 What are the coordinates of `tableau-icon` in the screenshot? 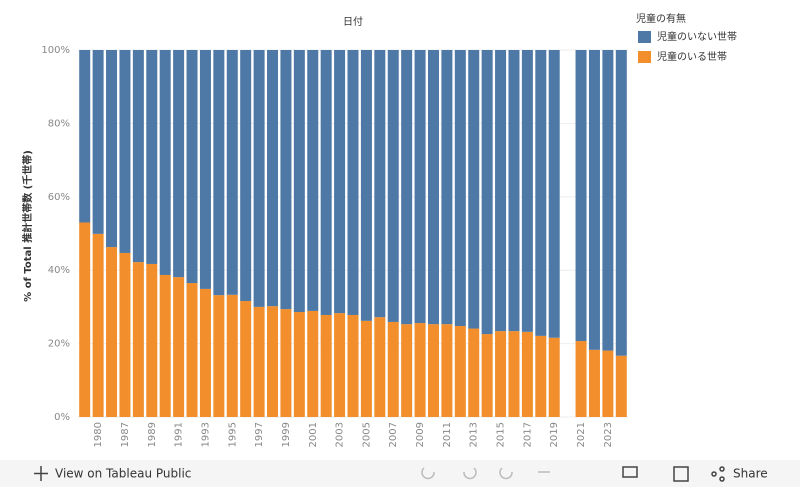 It's located at (41, 473).